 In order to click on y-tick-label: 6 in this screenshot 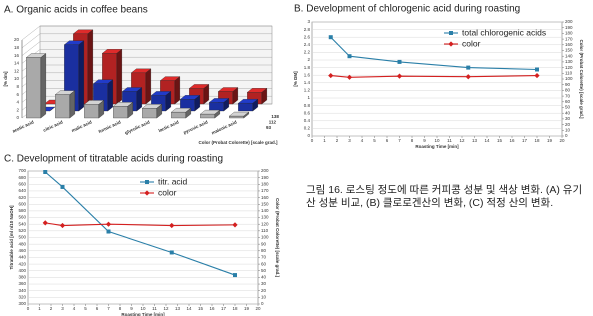, I will do `click(17, 94)`.